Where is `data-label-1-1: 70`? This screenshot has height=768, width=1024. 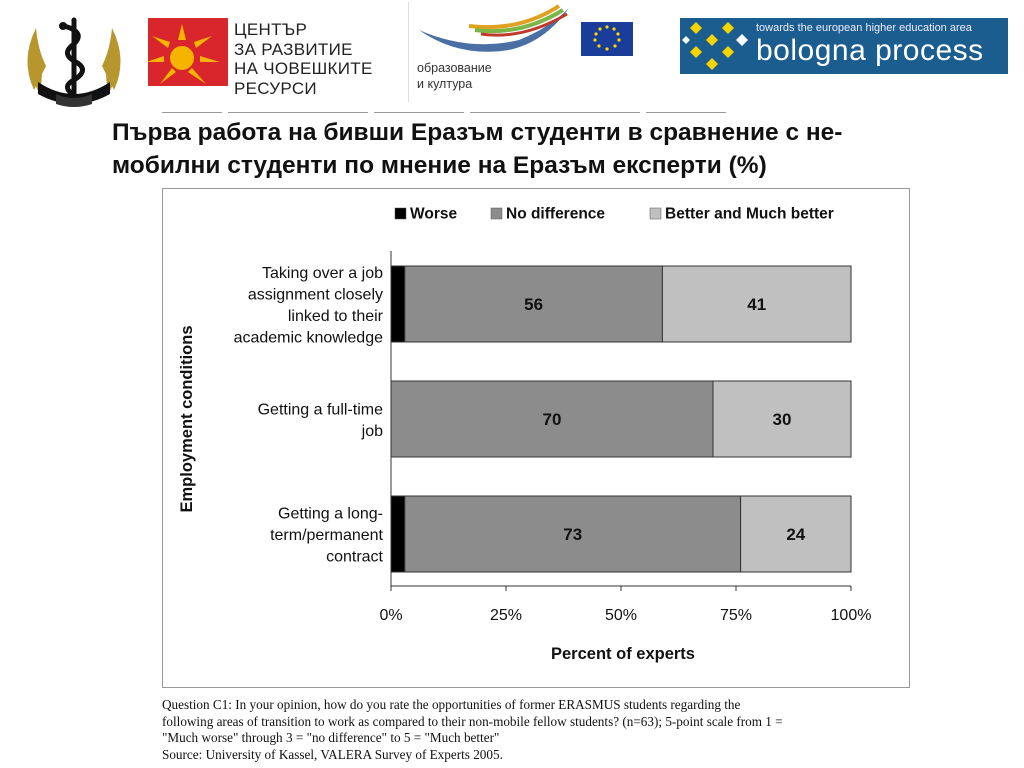 data-label-1-1: 70 is located at coordinates (552, 419).